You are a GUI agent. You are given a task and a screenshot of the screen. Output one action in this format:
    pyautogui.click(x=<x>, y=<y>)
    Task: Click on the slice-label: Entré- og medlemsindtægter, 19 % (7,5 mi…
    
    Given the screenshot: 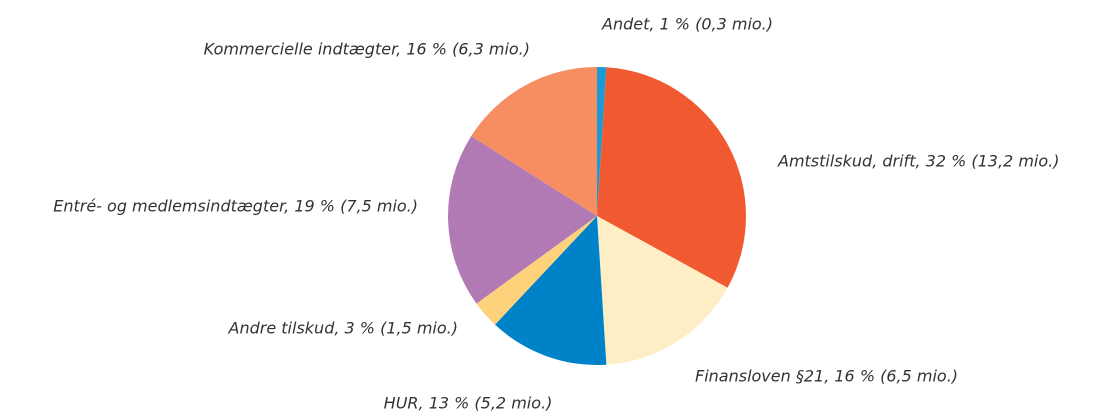 What is the action you would take?
    pyautogui.click(x=235, y=206)
    